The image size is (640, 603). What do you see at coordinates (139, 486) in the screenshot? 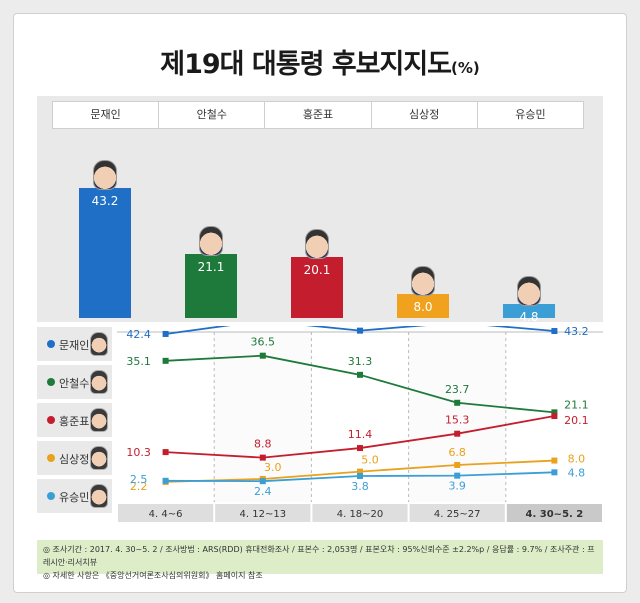
I see `data-label: 2.2` at bounding box center [139, 486].